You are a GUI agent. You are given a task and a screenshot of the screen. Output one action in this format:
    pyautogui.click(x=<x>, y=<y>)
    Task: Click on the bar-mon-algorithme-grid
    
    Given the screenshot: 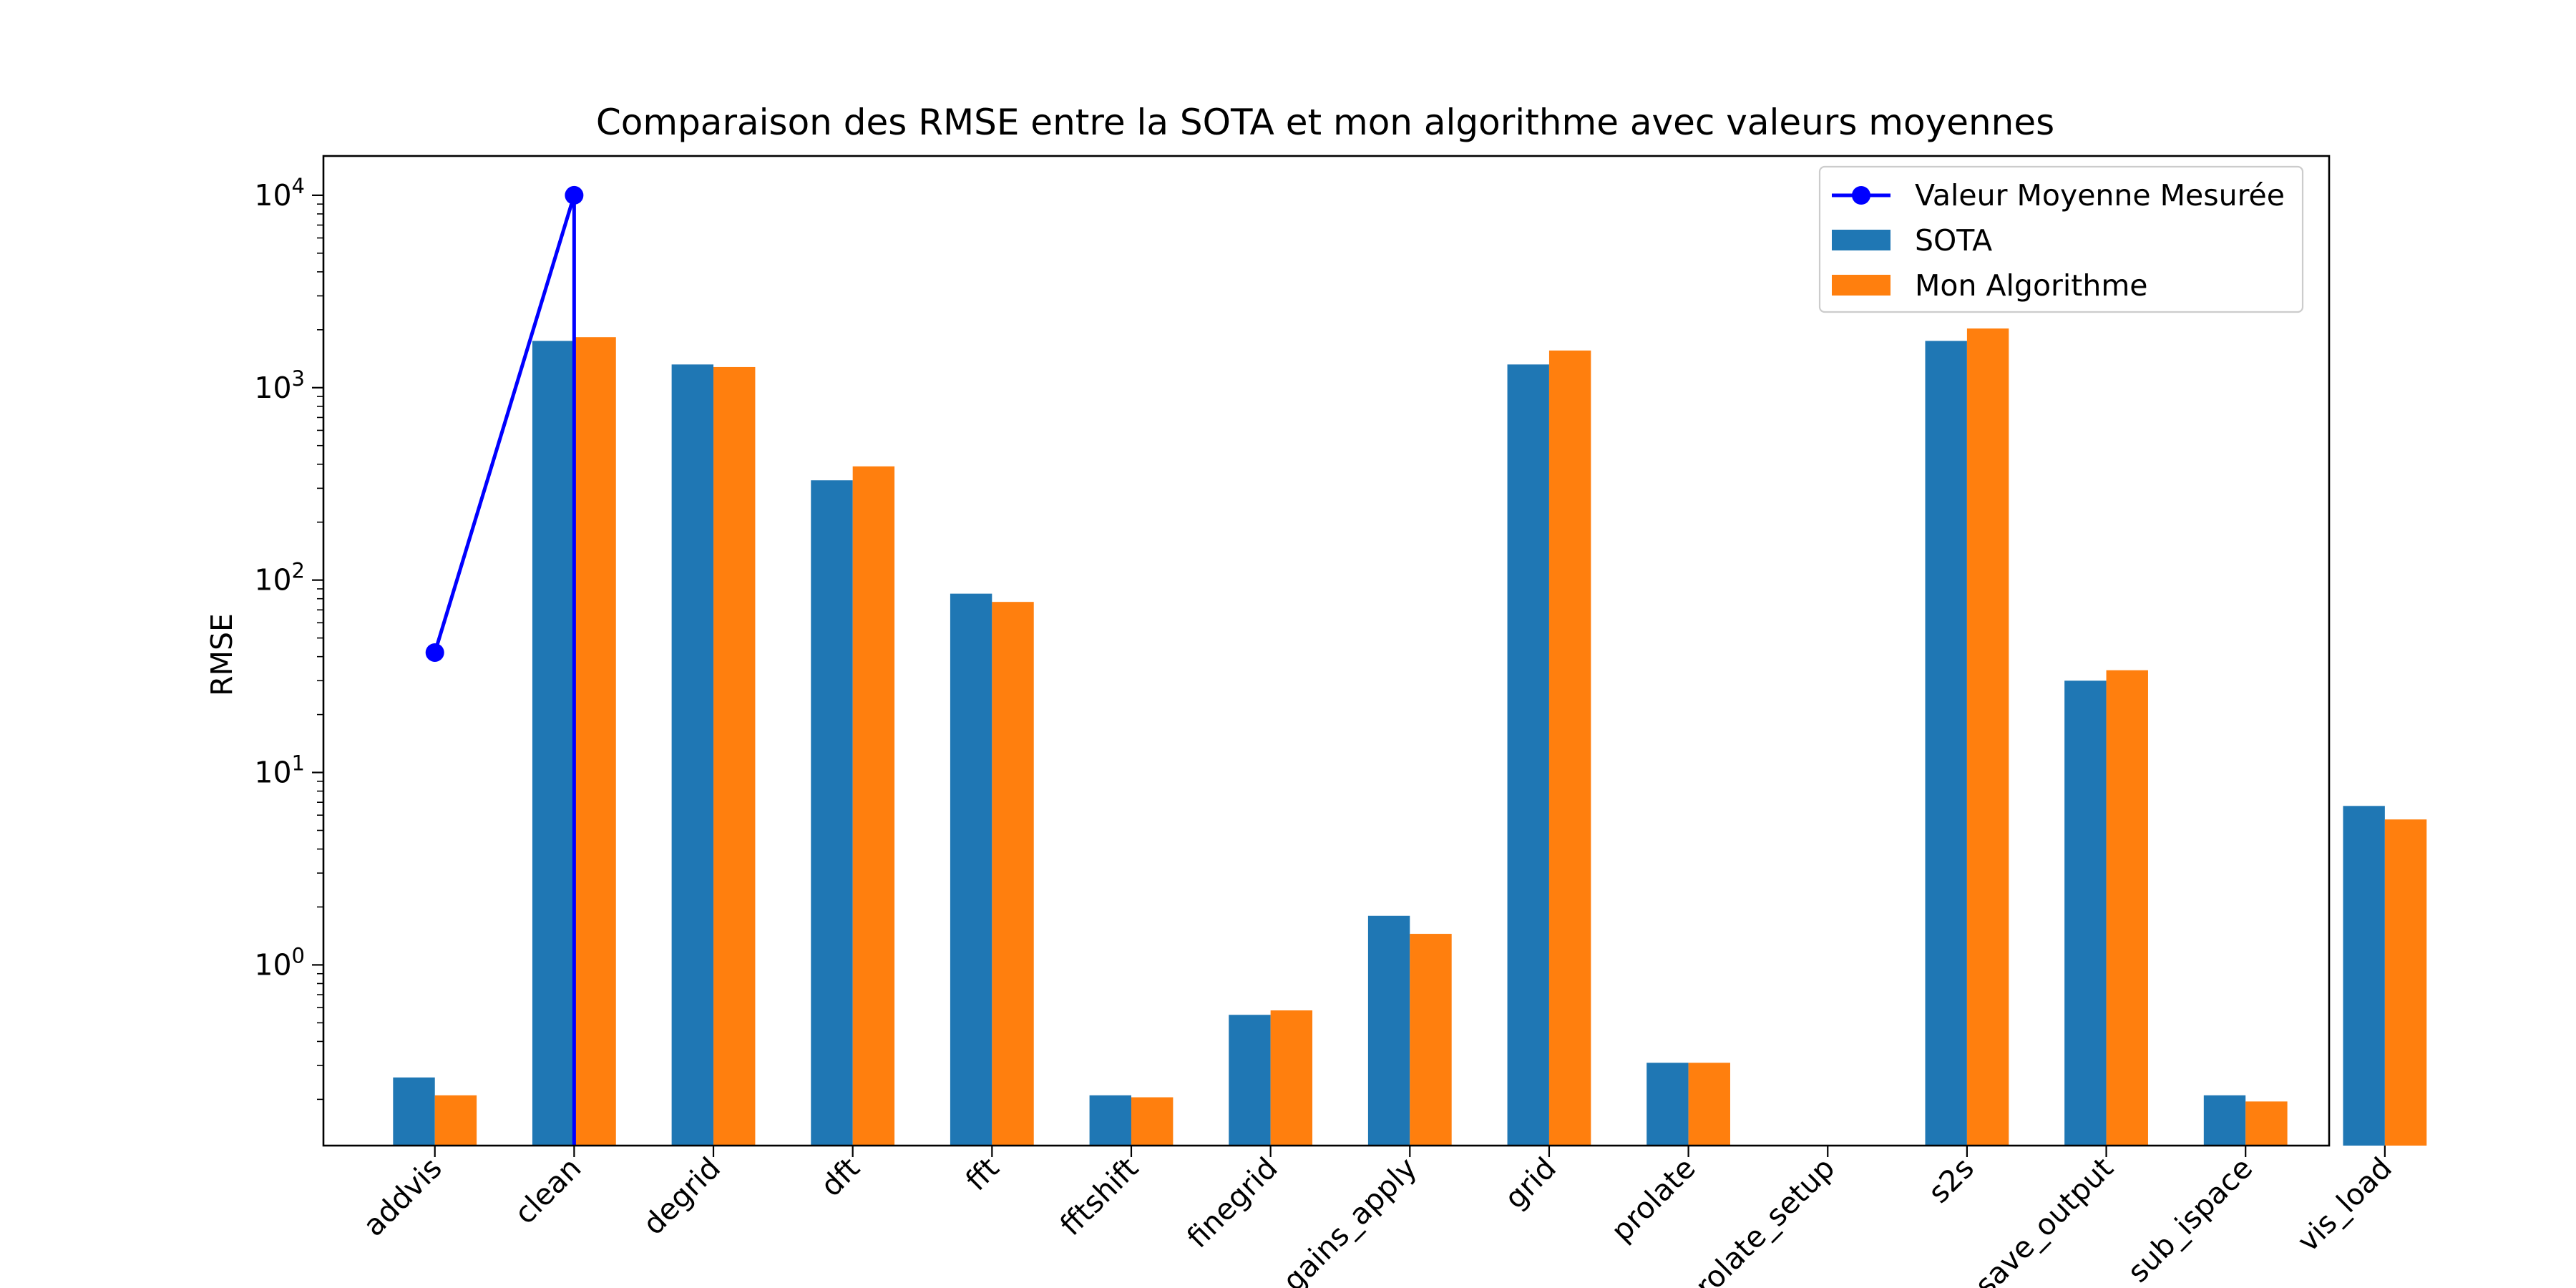 What is the action you would take?
    pyautogui.click(x=1569, y=748)
    